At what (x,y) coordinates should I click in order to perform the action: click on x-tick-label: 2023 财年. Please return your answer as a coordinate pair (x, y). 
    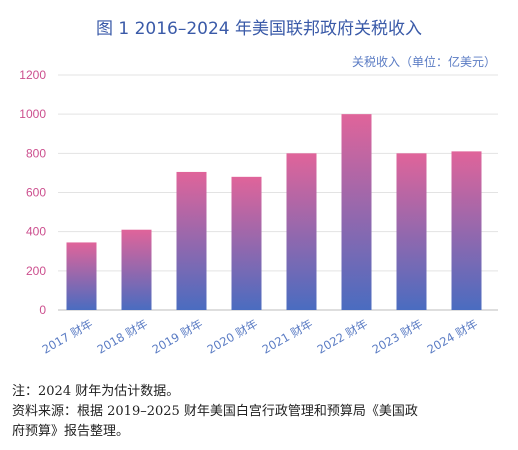
    Looking at the image, I should click on (397, 336).